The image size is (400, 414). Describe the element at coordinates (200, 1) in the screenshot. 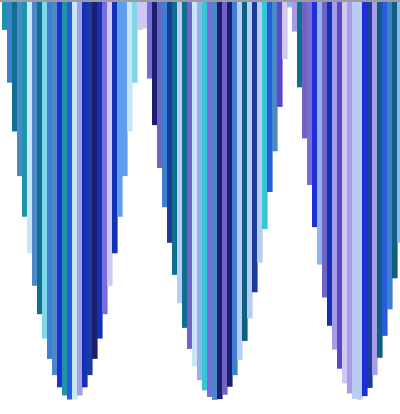

I see `top-border-line` at that location.